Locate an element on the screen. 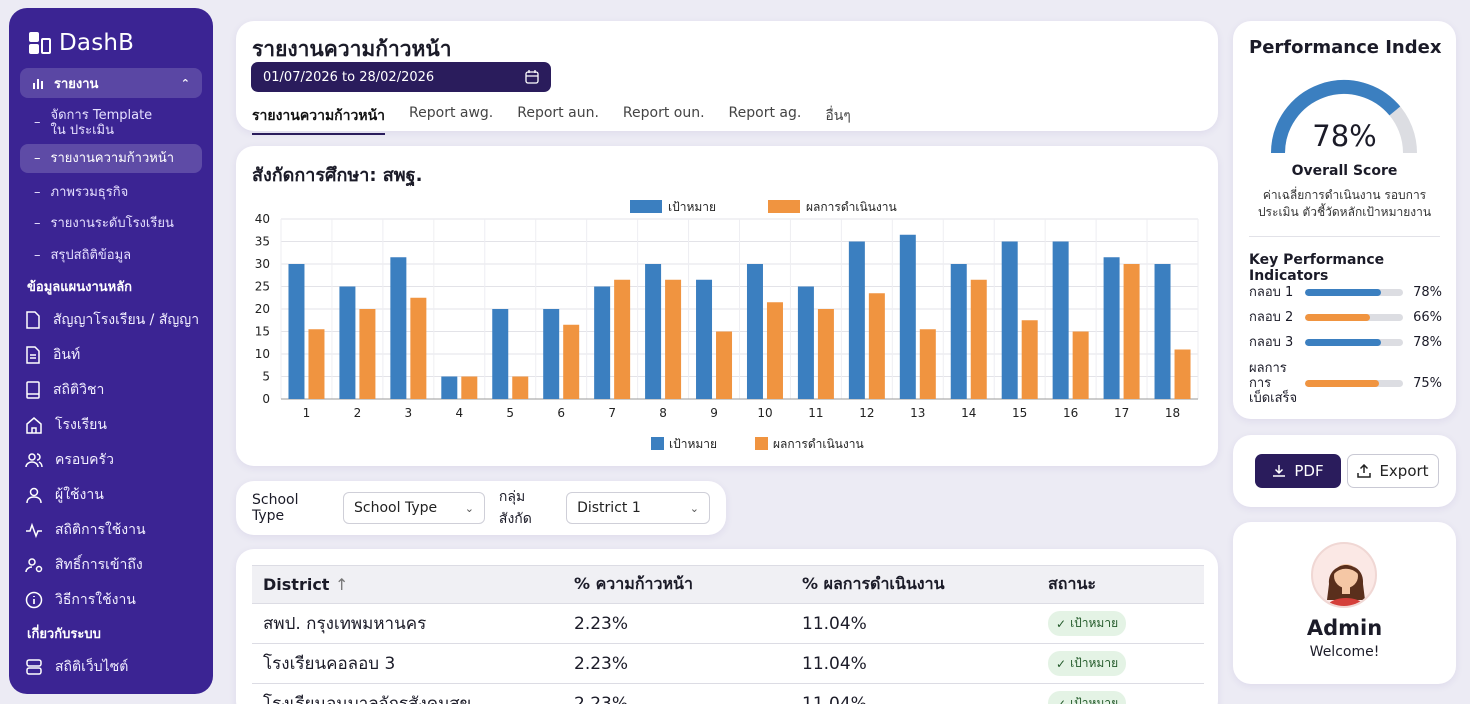  sidebar-subitem-business-overview: – ภาพรวมธุรกิจ is located at coordinates (81, 192).